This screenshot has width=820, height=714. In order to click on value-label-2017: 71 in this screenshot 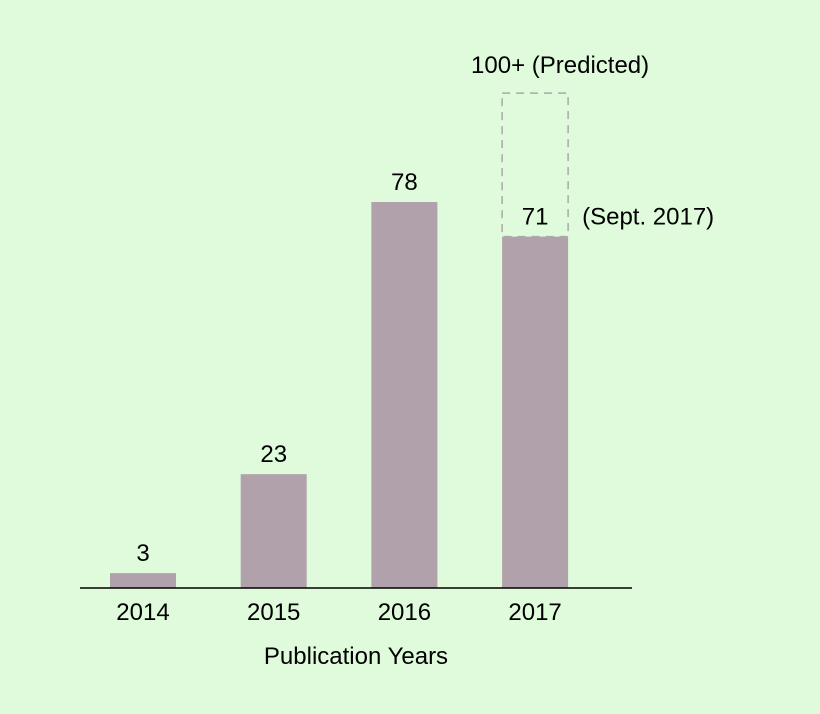, I will do `click(535, 217)`.